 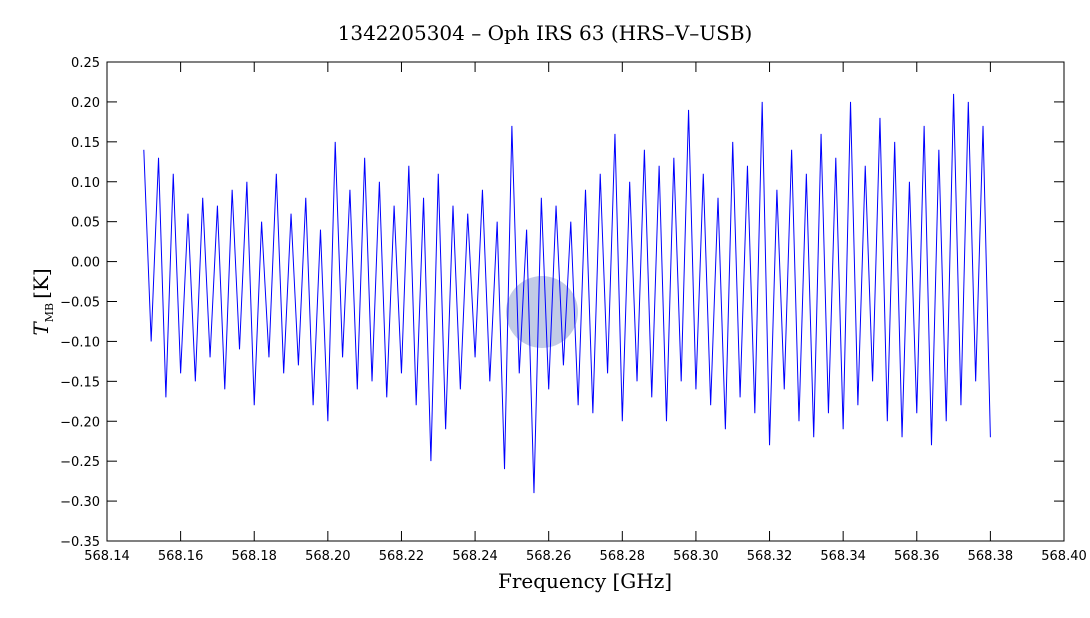 What do you see at coordinates (49, 312) in the screenshot?
I see `y-label-subscript: MB` at bounding box center [49, 312].